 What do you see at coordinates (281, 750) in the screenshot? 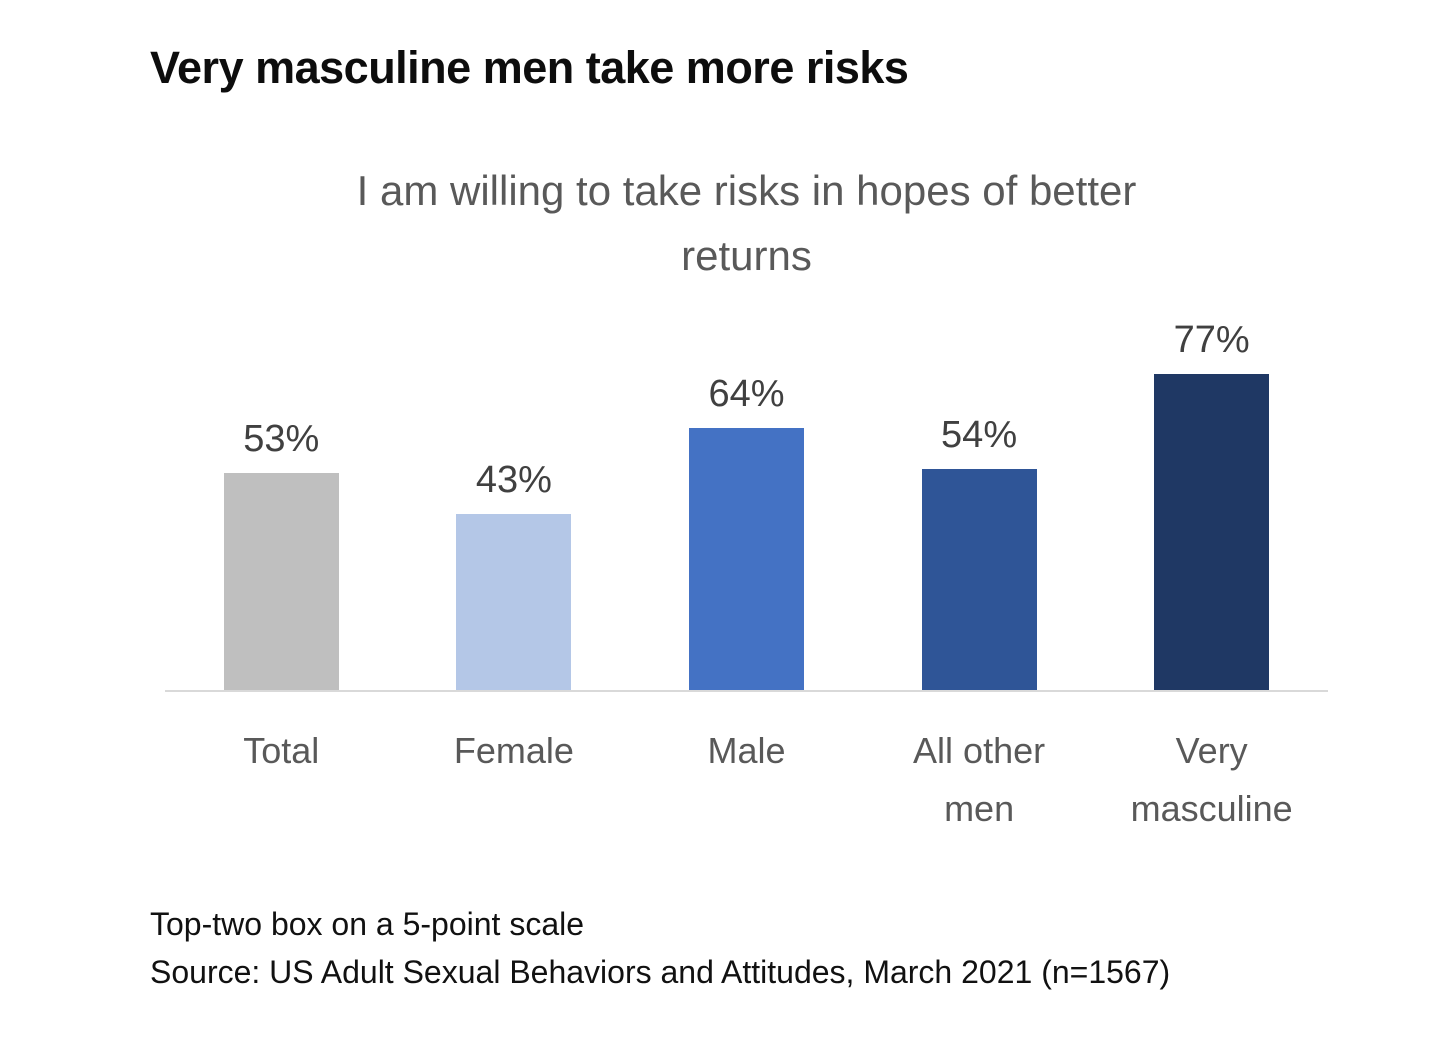
I see `category-label: Total` at bounding box center [281, 750].